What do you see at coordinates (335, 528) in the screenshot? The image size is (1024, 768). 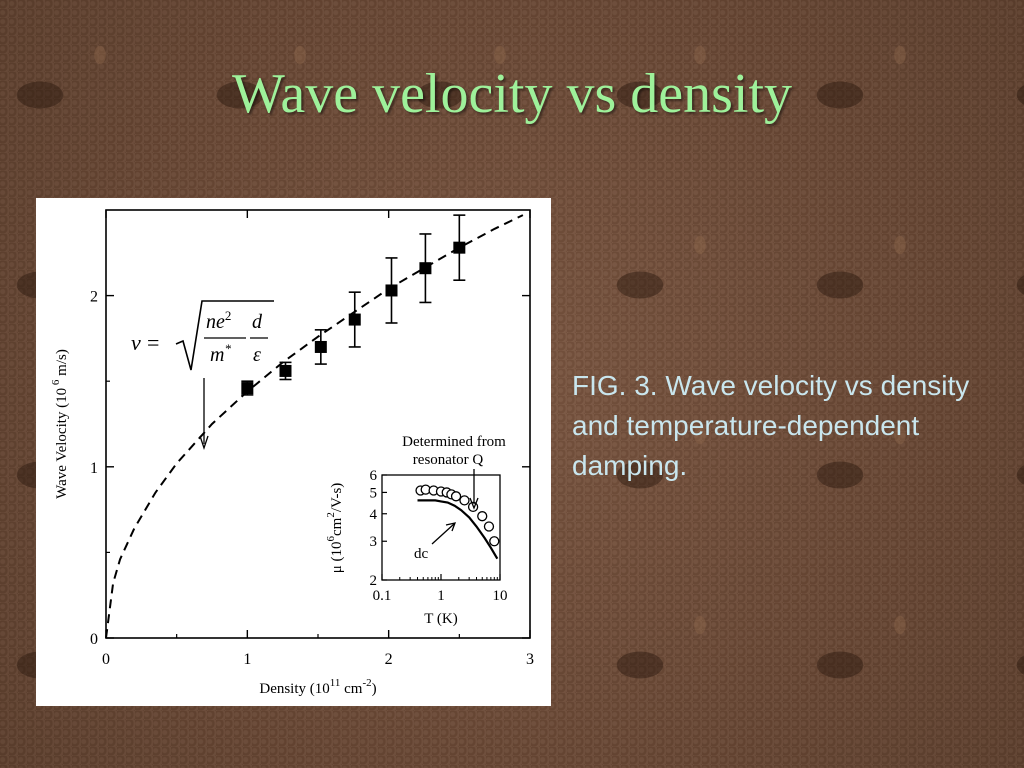 I see `inset-y-label: μ (106cm2/V-s)` at bounding box center [335, 528].